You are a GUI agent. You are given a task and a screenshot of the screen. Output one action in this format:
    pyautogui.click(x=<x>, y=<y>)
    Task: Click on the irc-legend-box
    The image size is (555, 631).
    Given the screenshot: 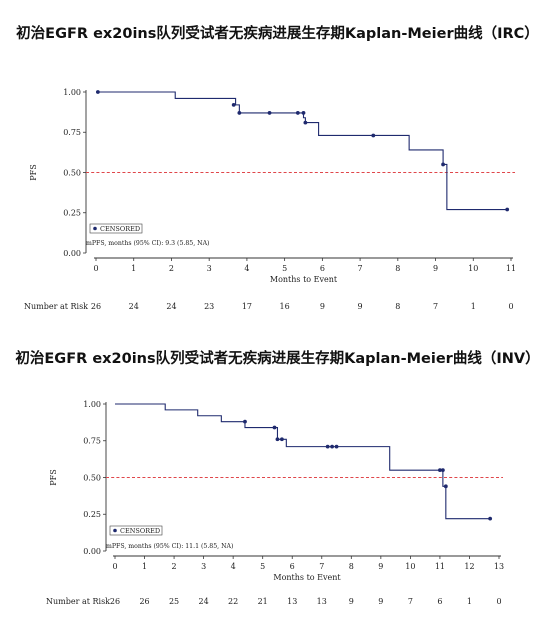 What is the action you would take?
    pyautogui.click(x=116, y=228)
    